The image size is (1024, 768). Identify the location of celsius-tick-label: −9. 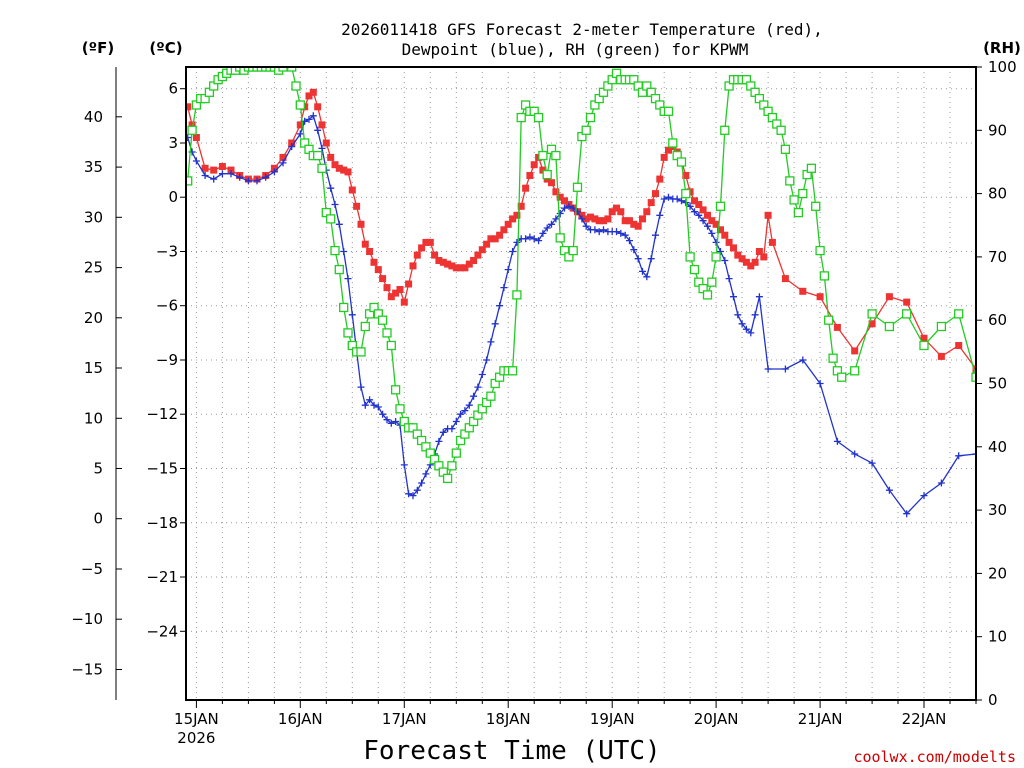
(167, 360).